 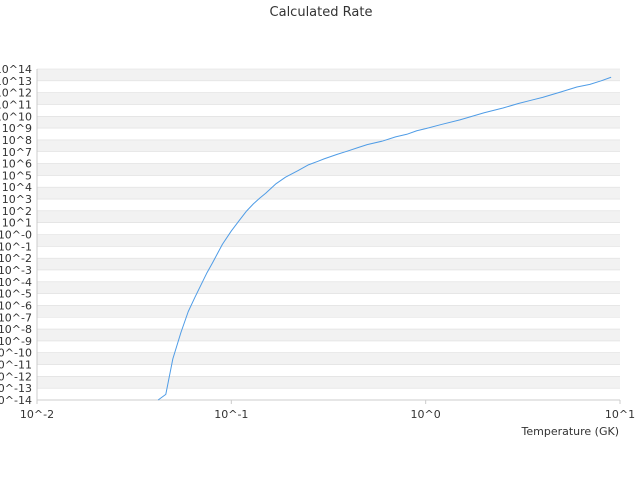 What do you see at coordinates (17, 128) in the screenshot?
I see `y-tick-label: 10^9` at bounding box center [17, 128].